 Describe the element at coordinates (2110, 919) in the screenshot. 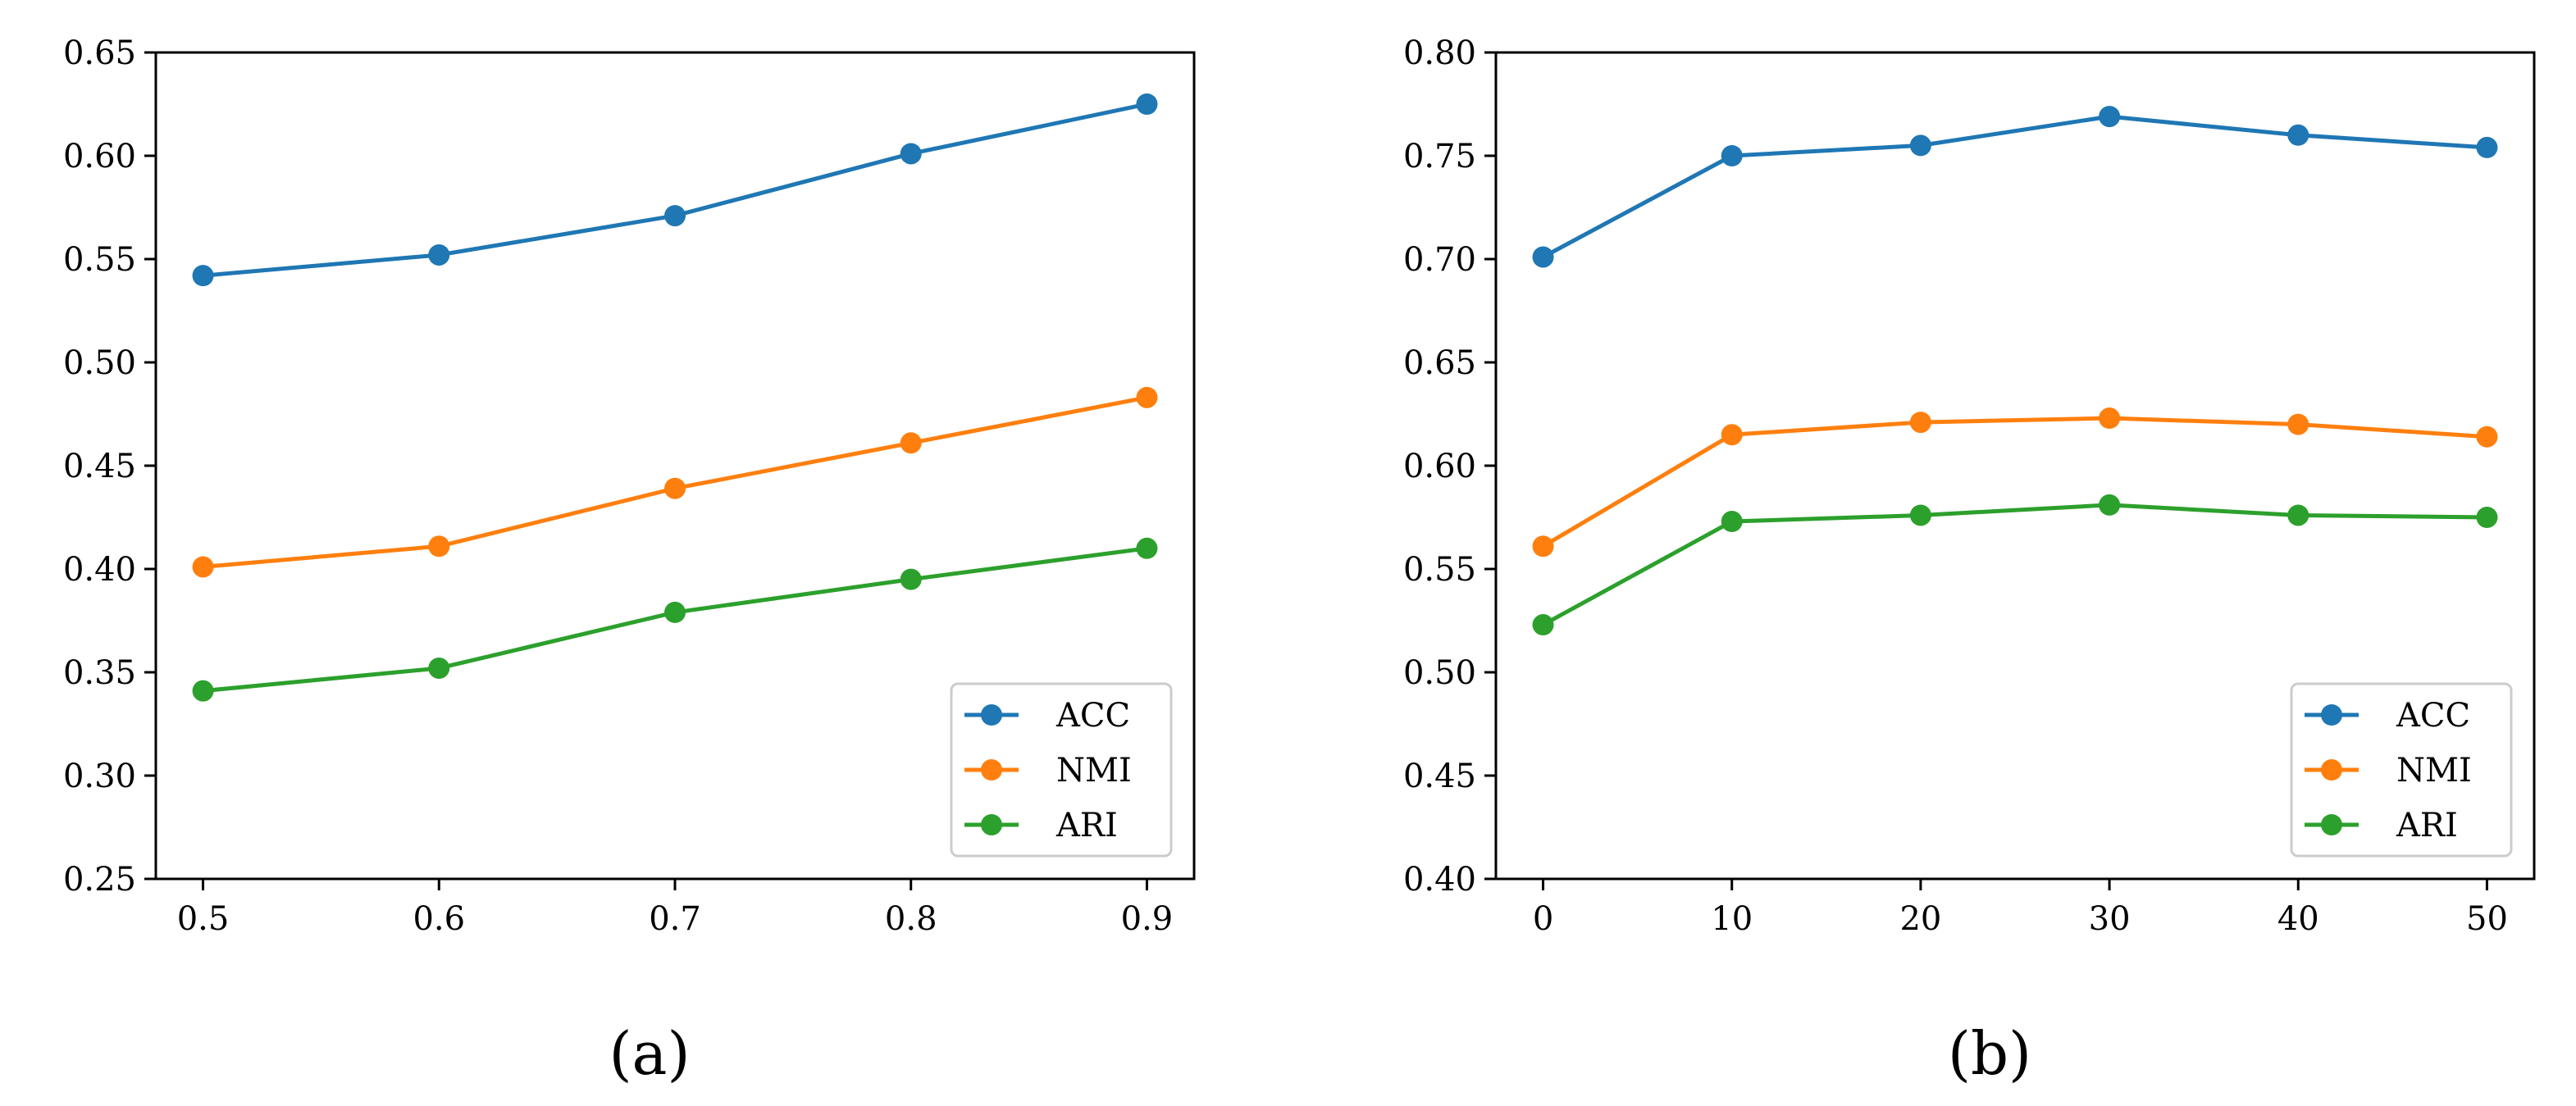

I see `x-tick-label: 30` at that location.